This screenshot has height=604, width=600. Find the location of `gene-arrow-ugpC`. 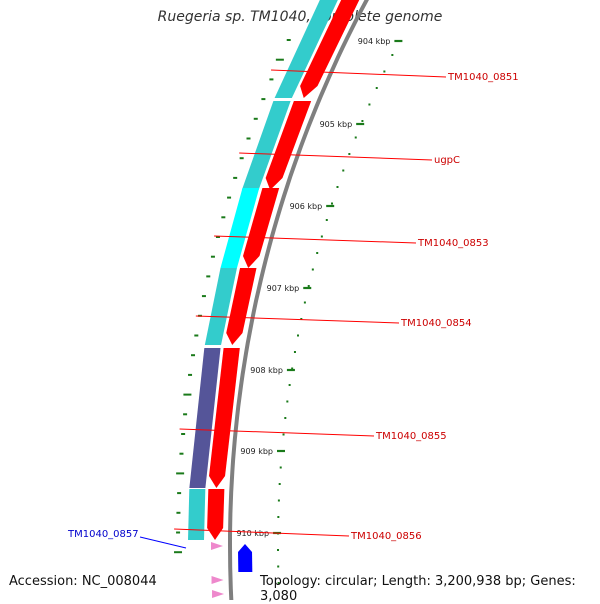

gene-arrow-ugpC is located at coordinates (288, 145).